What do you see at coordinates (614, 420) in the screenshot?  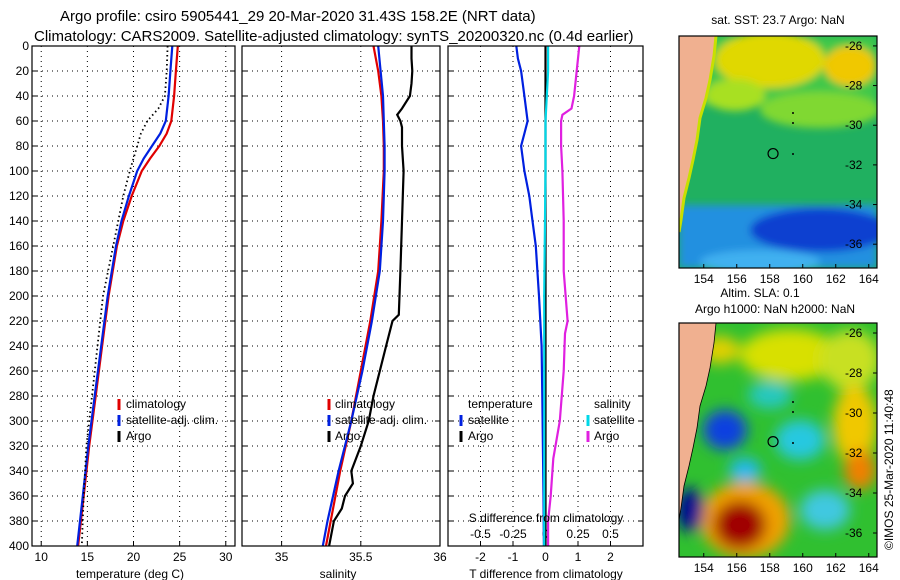 I see `legend-label-sal-satellite: satellite` at bounding box center [614, 420].